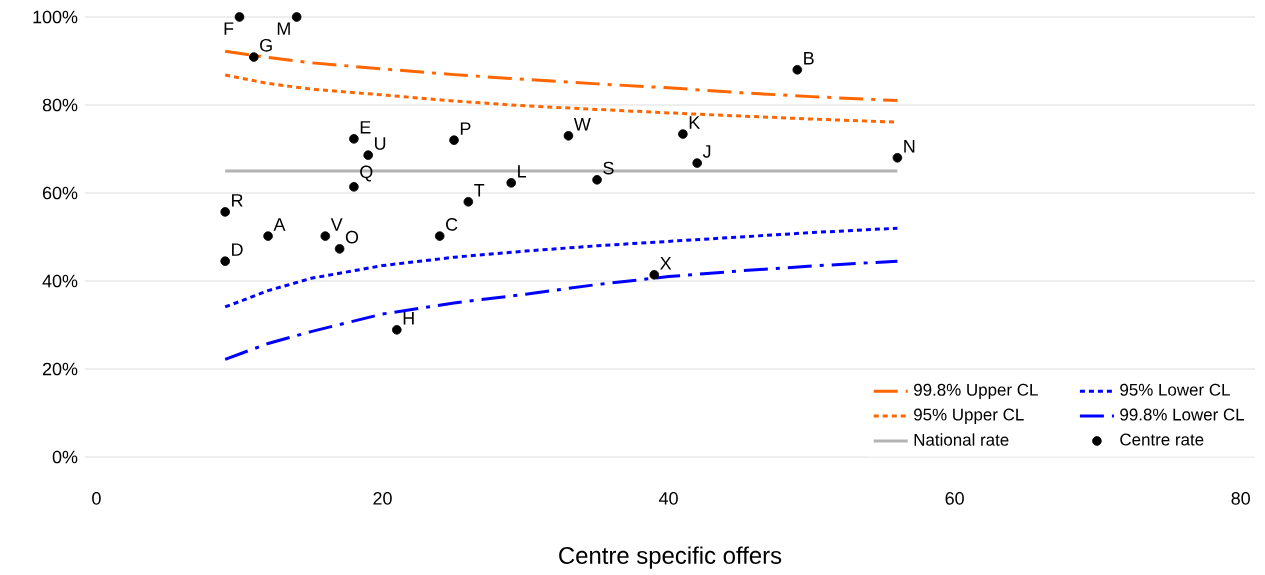 The image size is (1265, 575). Describe the element at coordinates (909, 146) in the screenshot. I see `annotation: N` at that location.